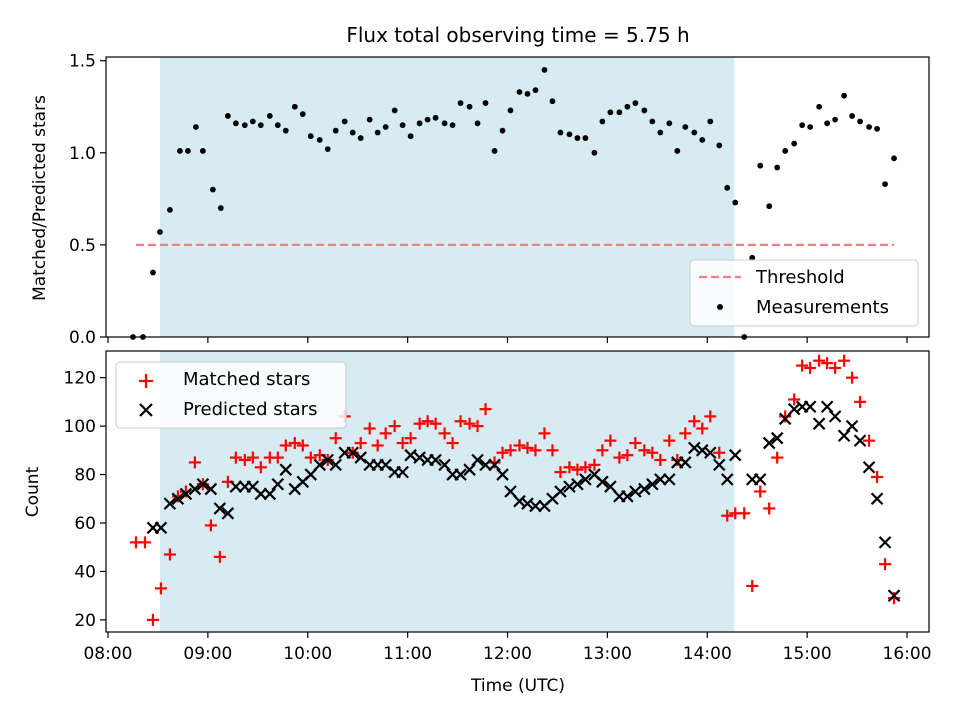  What do you see at coordinates (517, 686) in the screenshot?
I see `x-axis-label: Time (UTC)` at bounding box center [517, 686].